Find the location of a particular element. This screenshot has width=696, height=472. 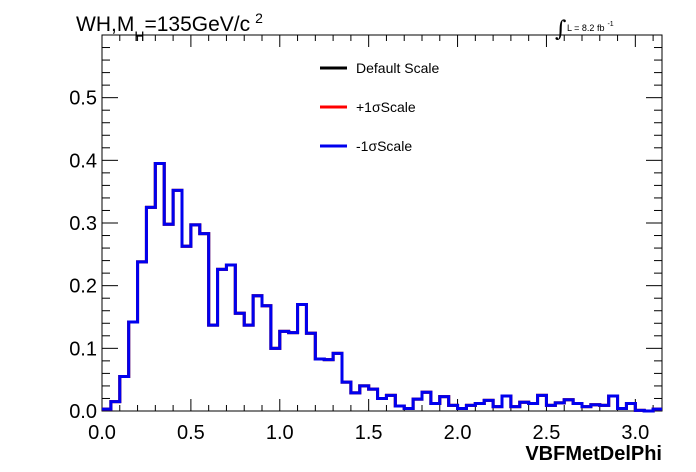

luminosity-text: L = 8.2 fb is located at coordinates (585, 28).